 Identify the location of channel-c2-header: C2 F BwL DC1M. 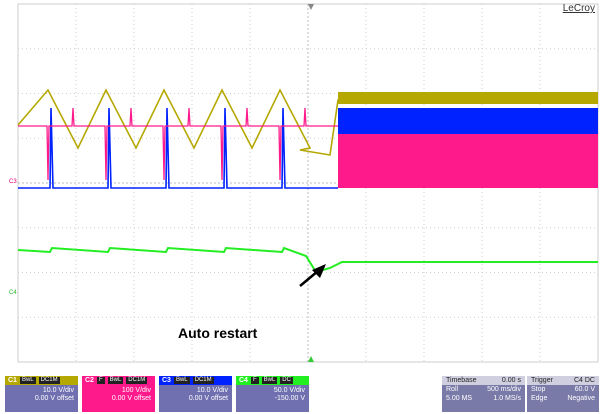
(118, 380).